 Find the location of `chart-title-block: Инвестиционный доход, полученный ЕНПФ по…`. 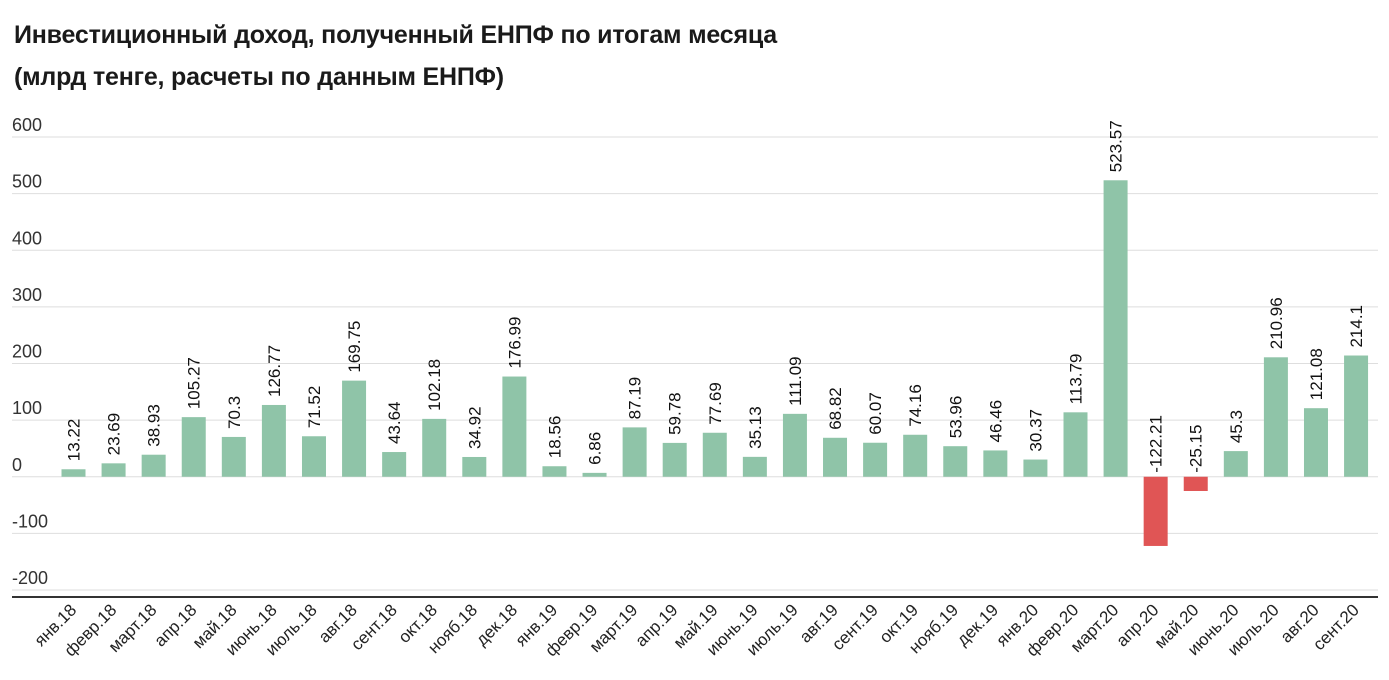

chart-title-block: Инвестиционный доход, полученный ЕНПФ по… is located at coordinates (395, 56).